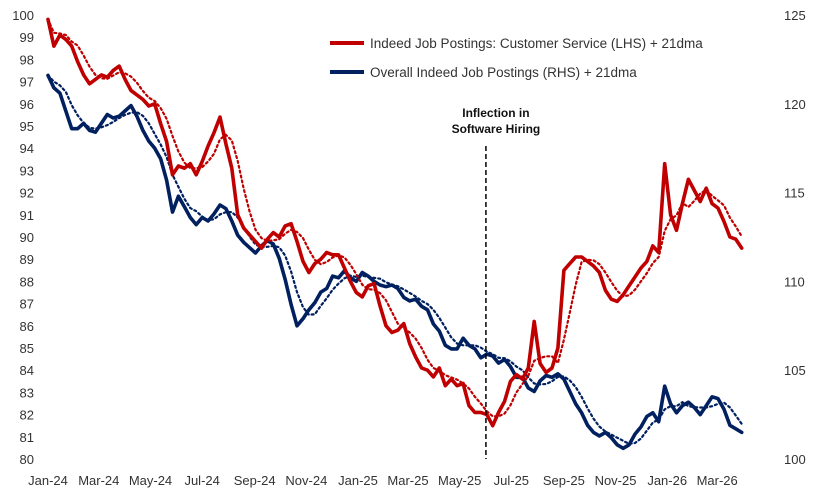 Image resolution: width=822 pixels, height=496 pixels. I want to click on left-tick-label: 86, so click(27, 326).